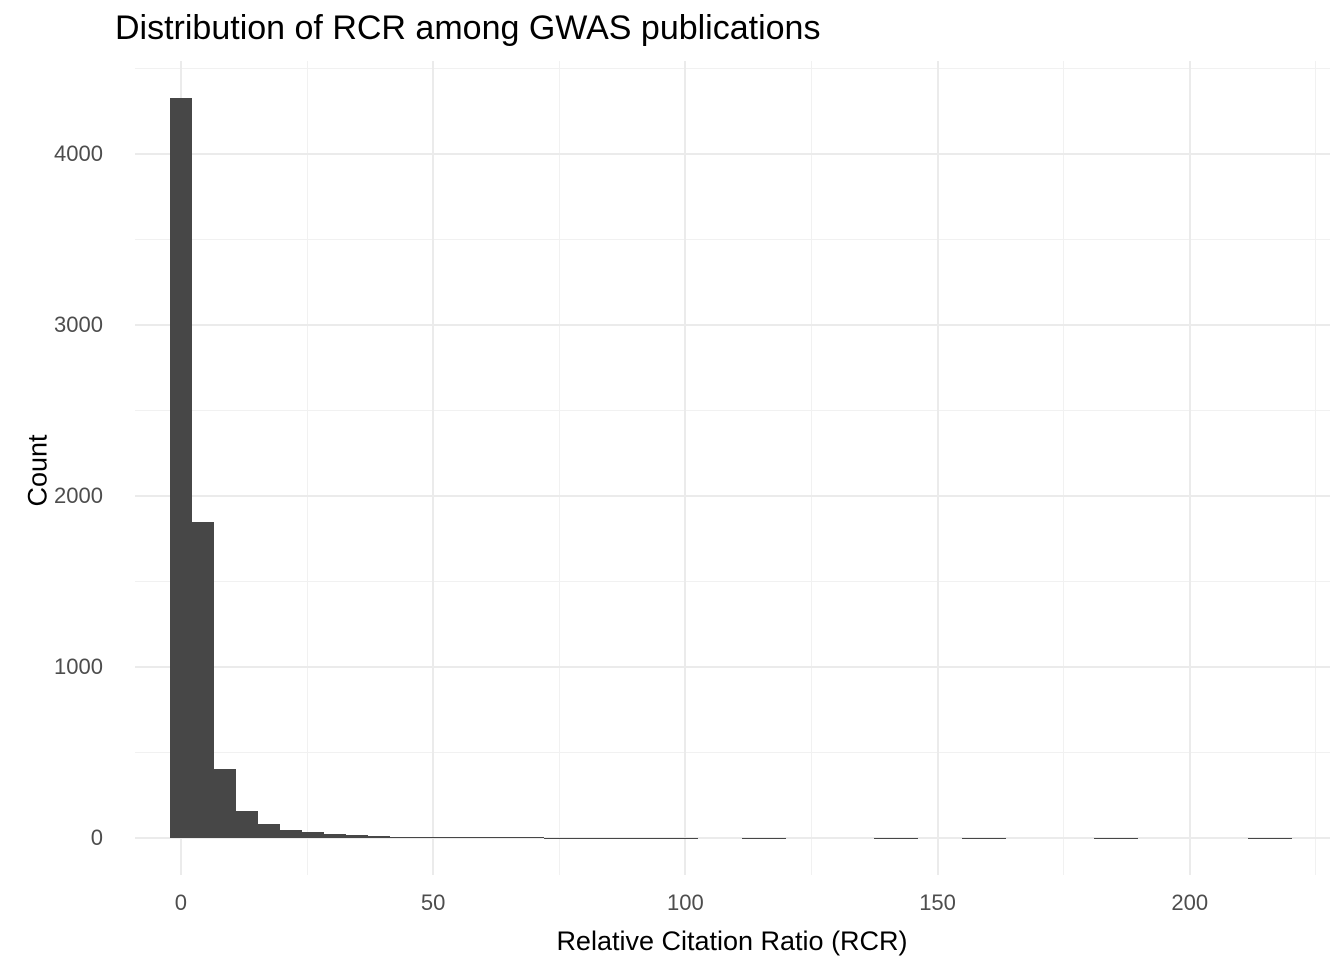 This screenshot has width=1344, height=960. I want to click on y-tick-label: 3000, so click(78, 325).